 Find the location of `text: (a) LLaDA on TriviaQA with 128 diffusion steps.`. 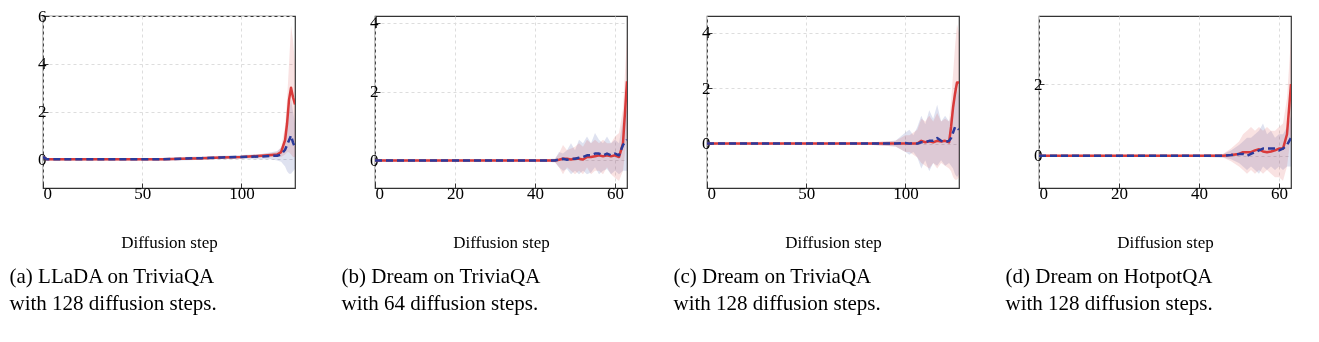

text: (a) LLaDA on TriviaQA with 128 diffusion steps. is located at coordinates (113, 289).